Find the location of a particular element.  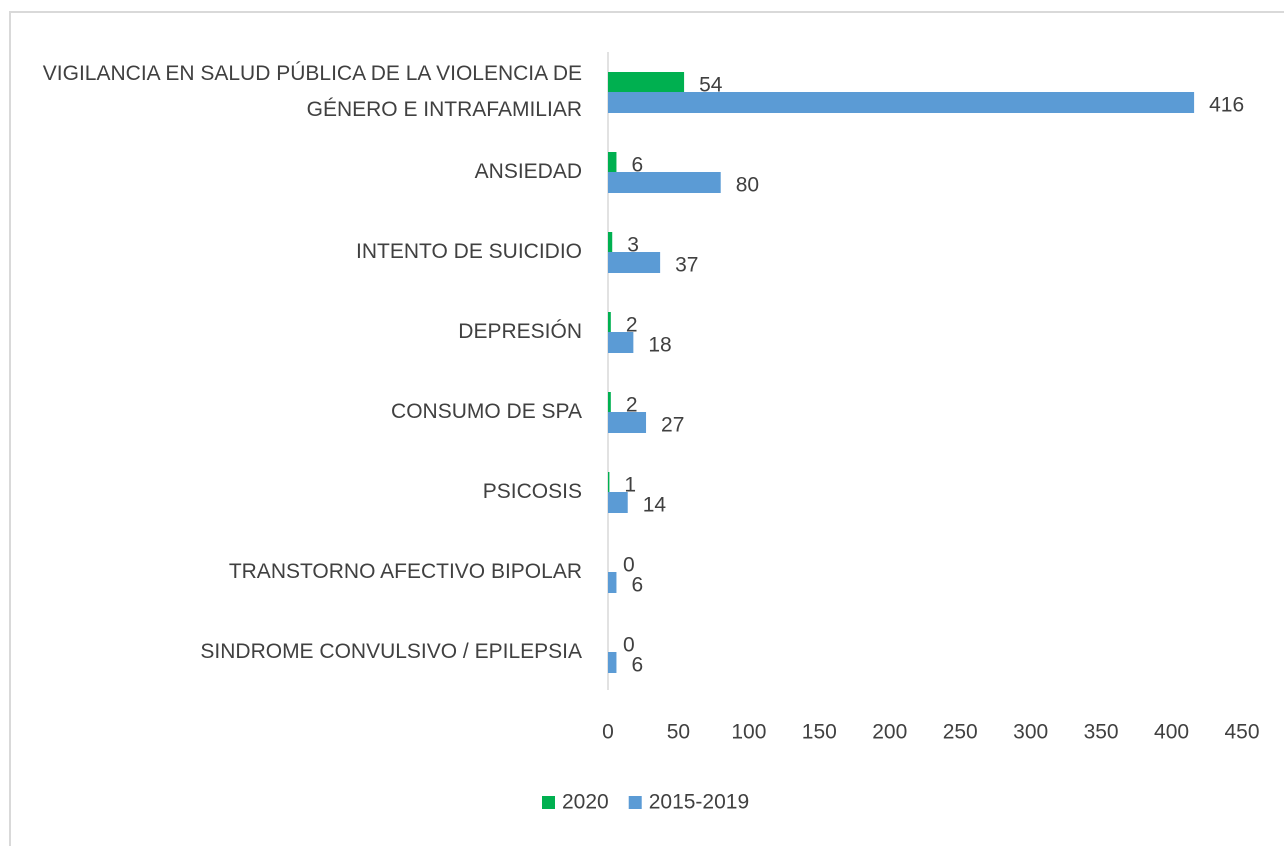

category-label: INTENTO DE SUICIDIO is located at coordinates (469, 251).